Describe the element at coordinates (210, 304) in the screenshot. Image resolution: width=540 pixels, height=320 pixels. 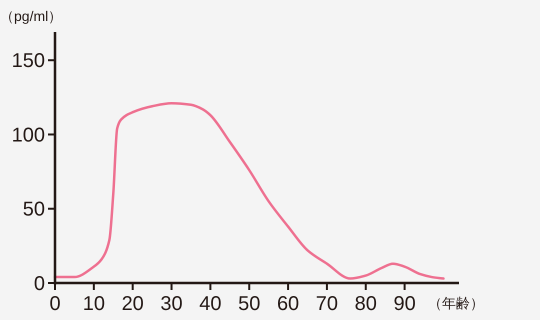
I see `x-tick-label: 40` at that location.